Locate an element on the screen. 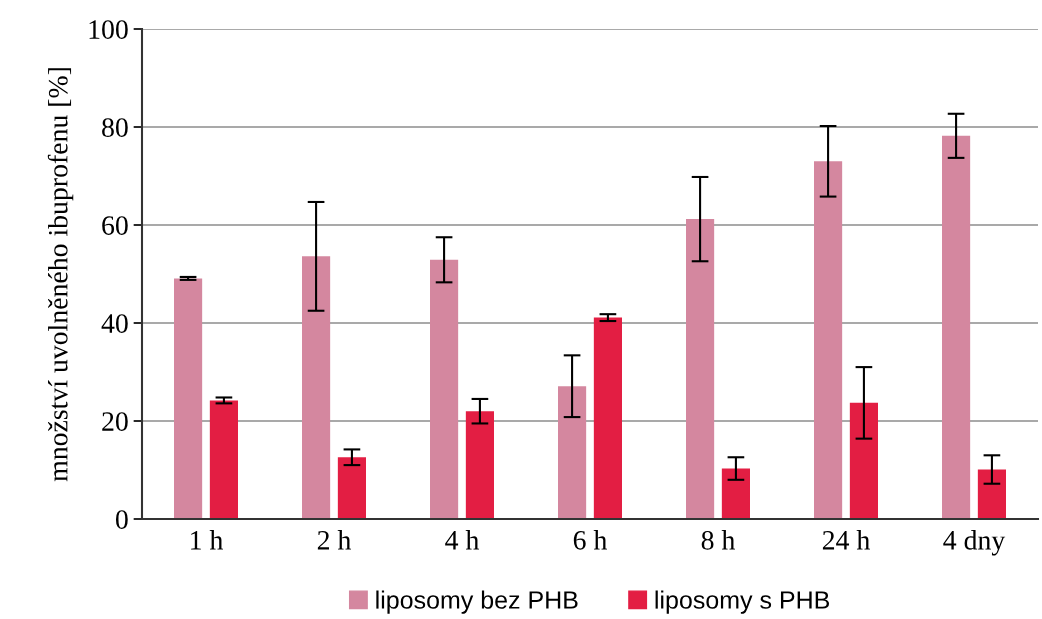 This screenshot has height=619, width=1042. y-tick-label: 0 is located at coordinates (121, 519).